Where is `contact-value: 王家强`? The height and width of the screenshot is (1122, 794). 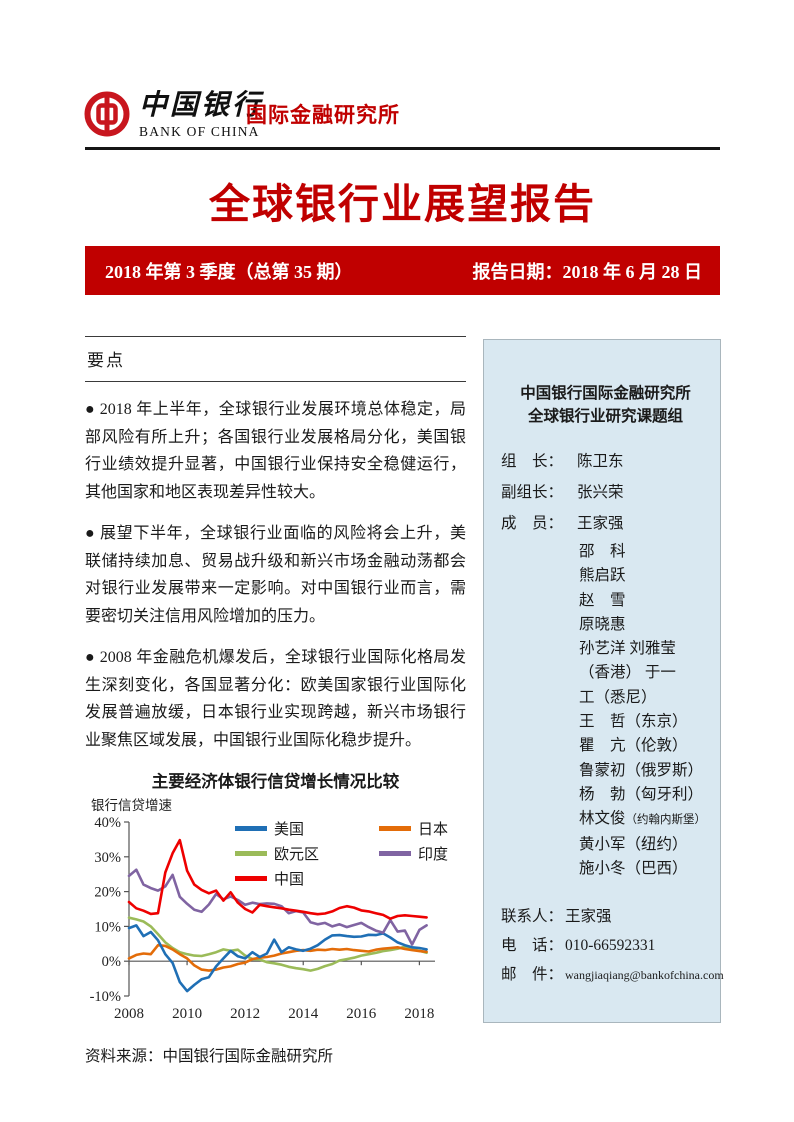 contact-value: 王家强 is located at coordinates (588, 917).